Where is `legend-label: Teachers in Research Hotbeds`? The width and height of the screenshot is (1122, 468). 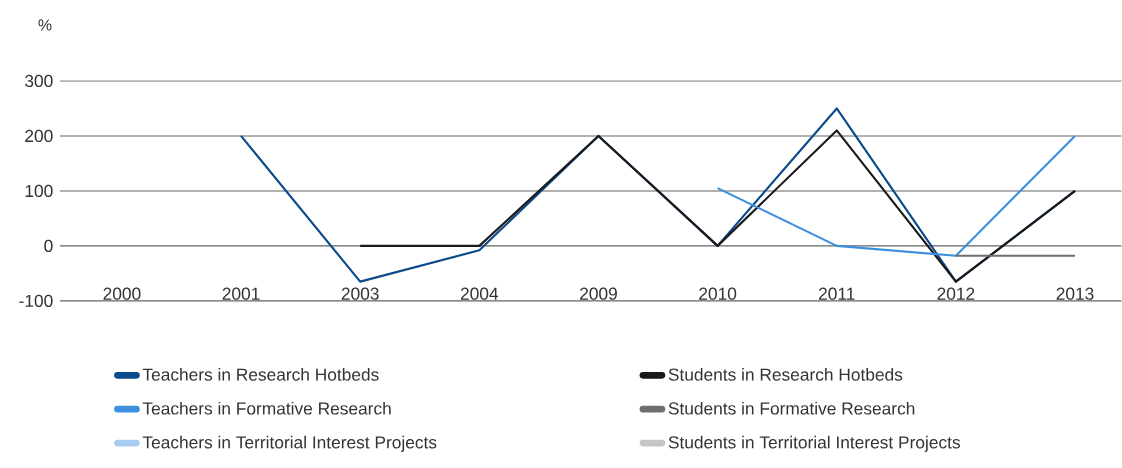
legend-label: Teachers in Research Hotbeds is located at coordinates (260, 374).